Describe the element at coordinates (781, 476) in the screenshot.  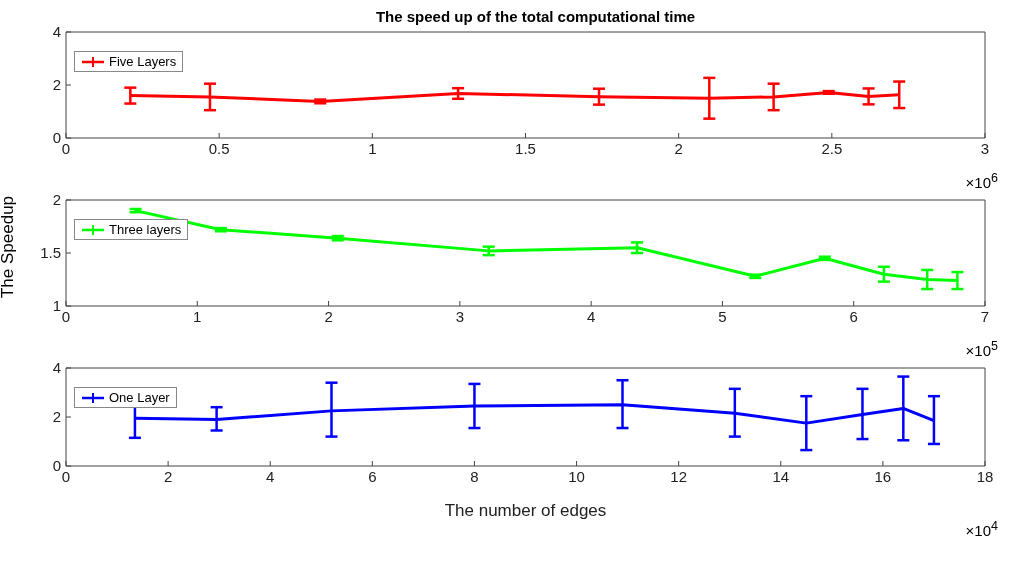
I see `x-tick-label: 14` at that location.